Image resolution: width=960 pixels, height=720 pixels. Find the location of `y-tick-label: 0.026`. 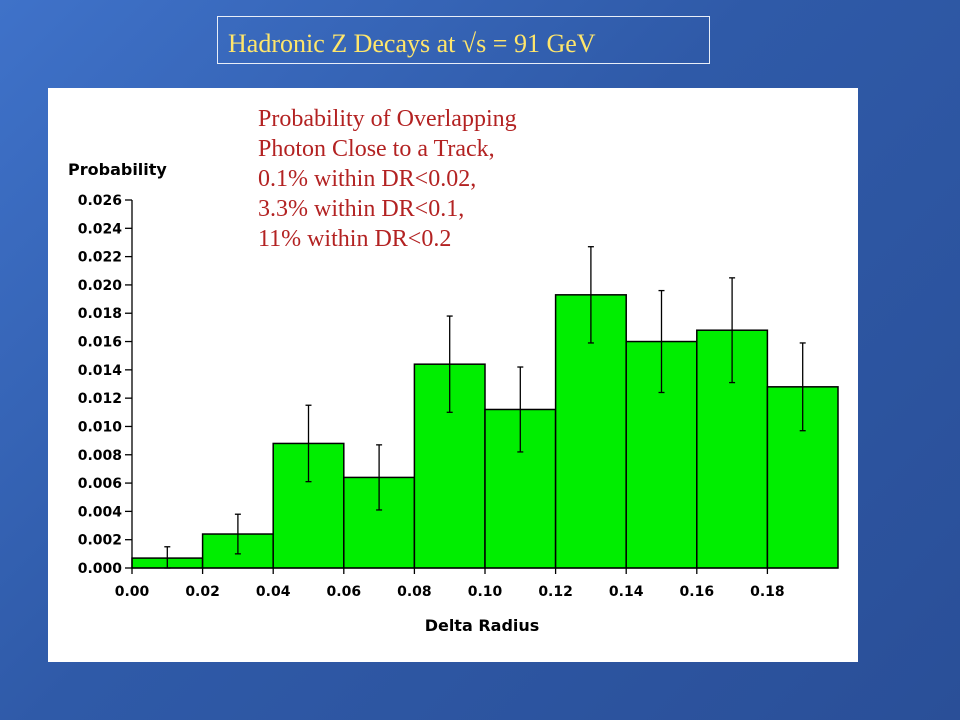

y-tick-label: 0.026 is located at coordinates (100, 201).